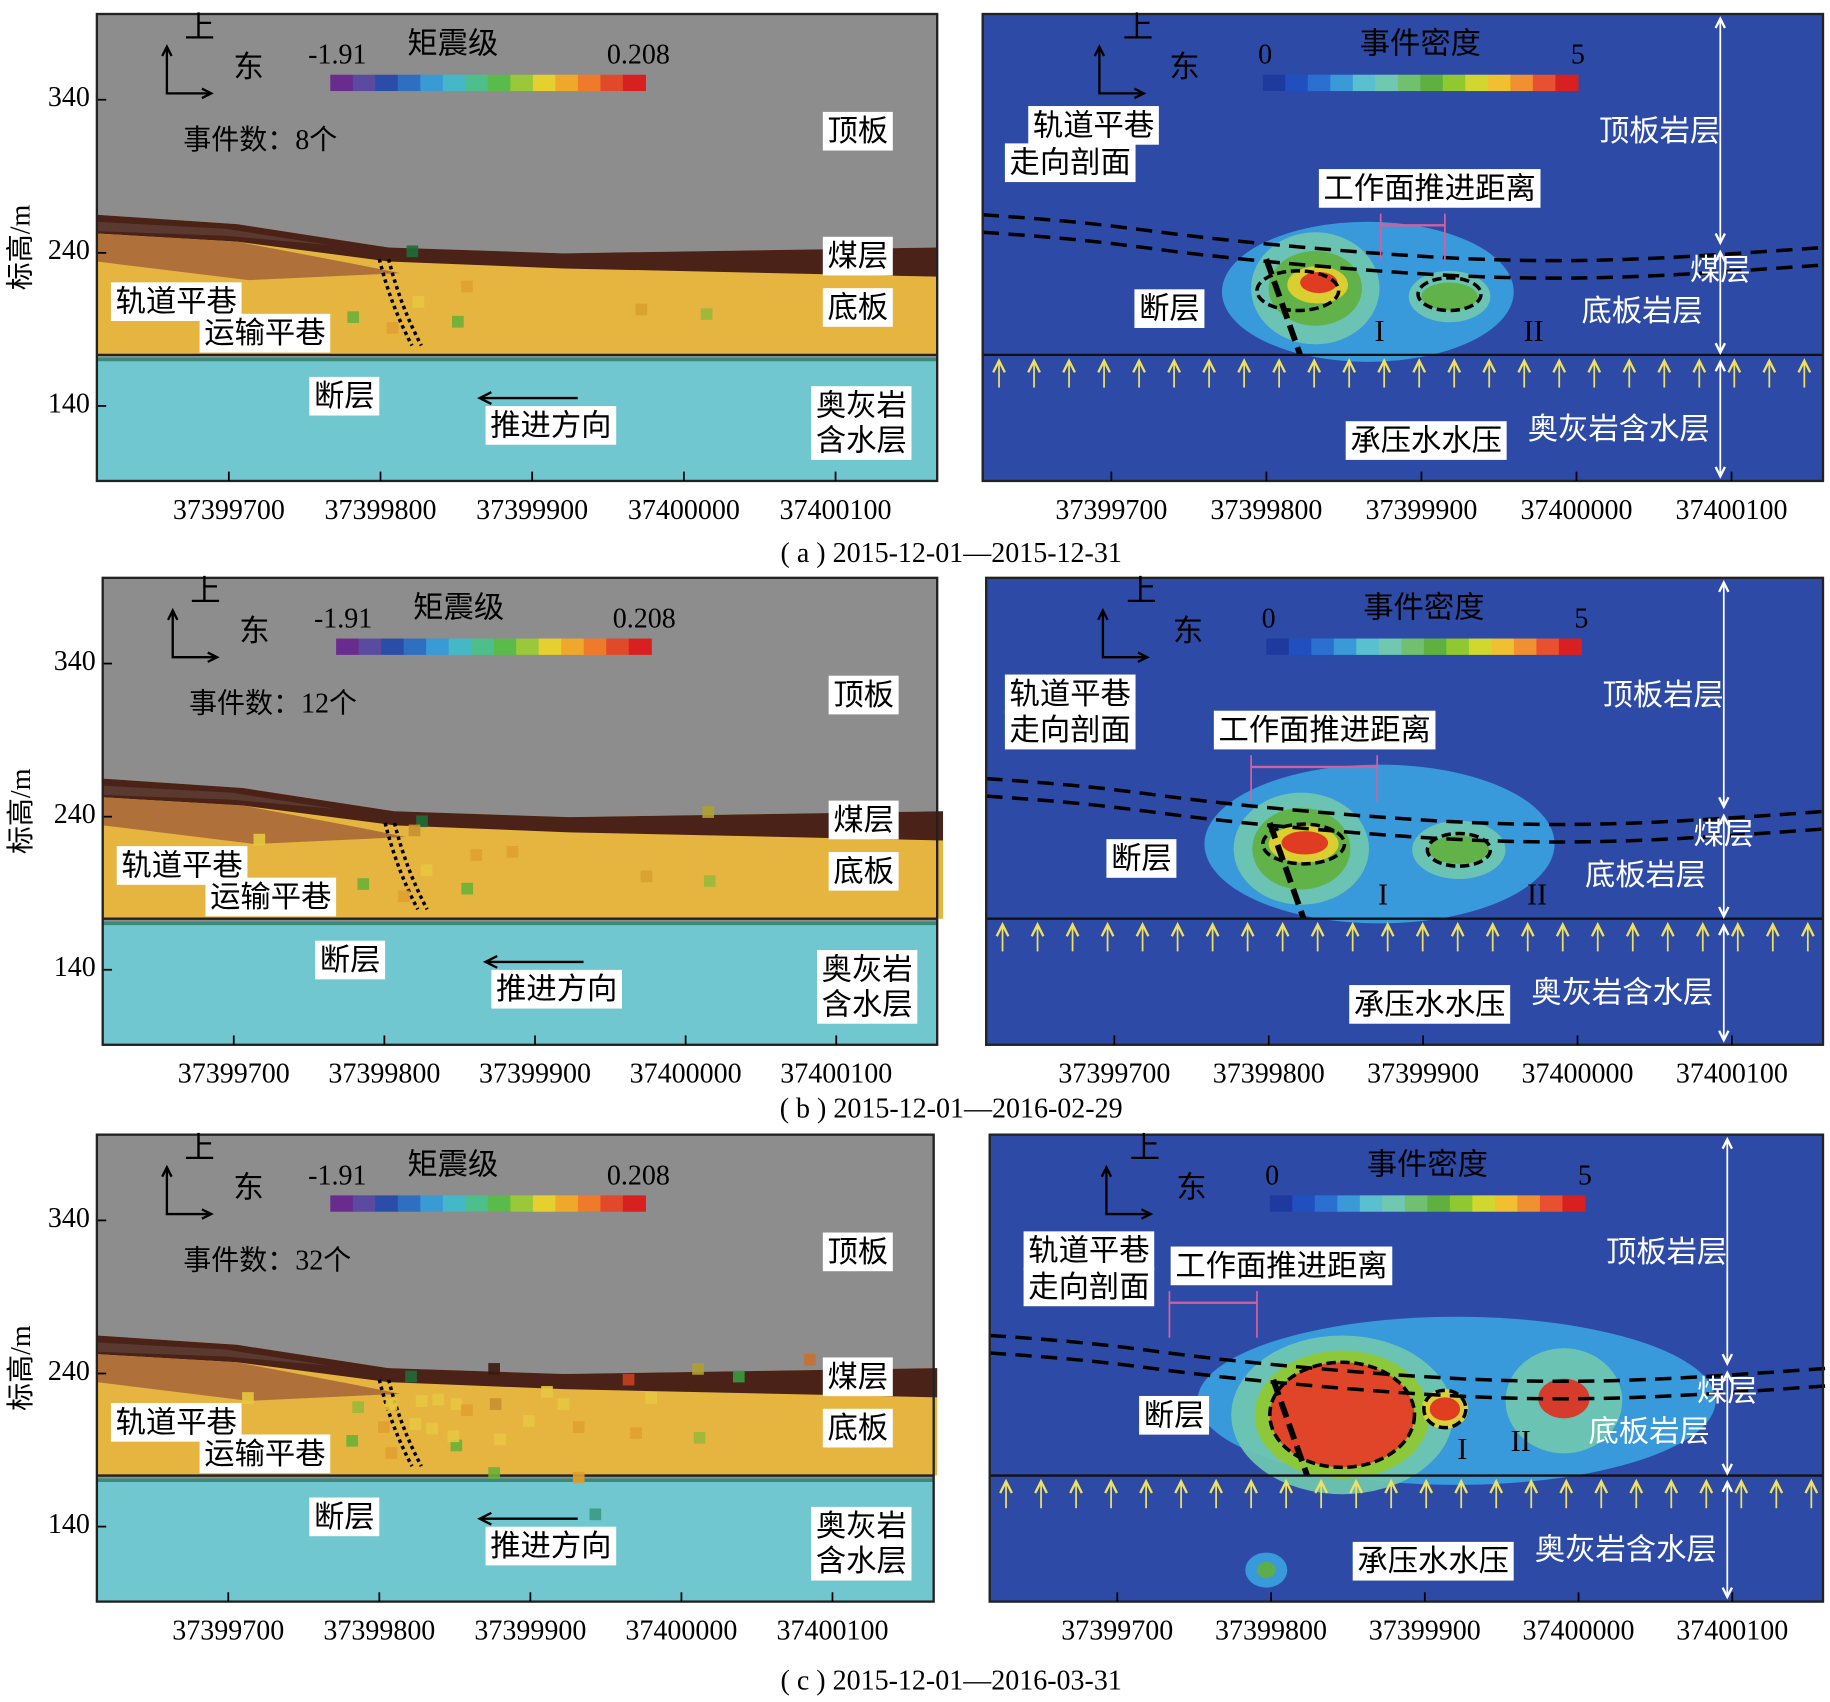 This screenshot has width=1830, height=1702. I want to click on density-blob, so click(1449, 296).